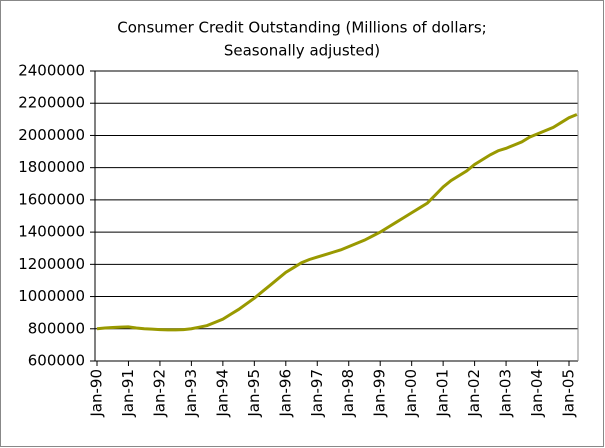  What do you see at coordinates (51, 296) in the screenshot?
I see `y-tick-label: 1000000` at bounding box center [51, 296].